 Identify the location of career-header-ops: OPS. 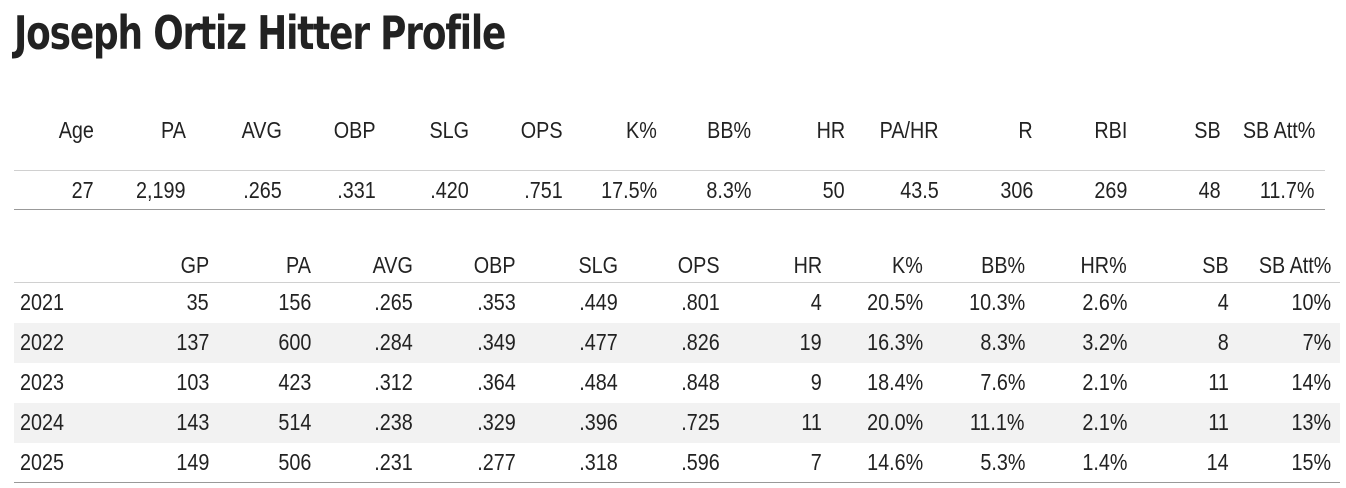
(542, 130).